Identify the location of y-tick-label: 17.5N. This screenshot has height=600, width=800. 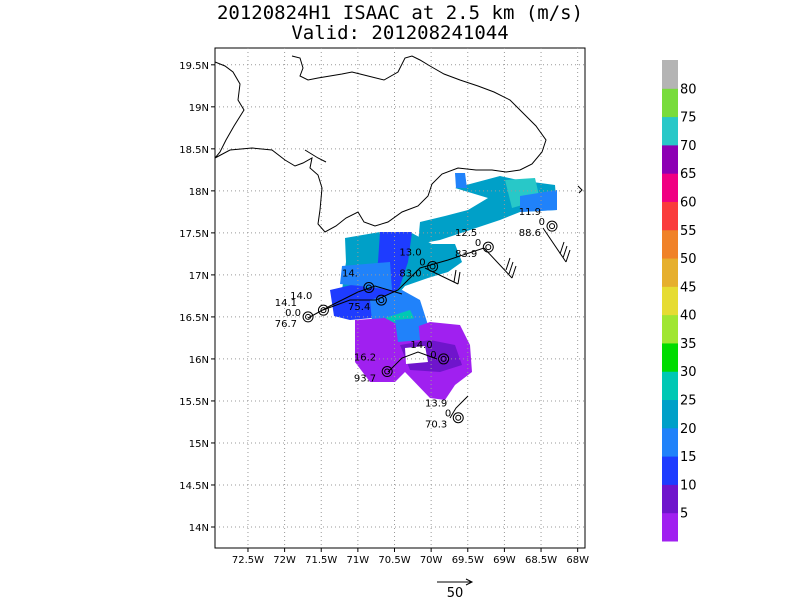
(194, 234).